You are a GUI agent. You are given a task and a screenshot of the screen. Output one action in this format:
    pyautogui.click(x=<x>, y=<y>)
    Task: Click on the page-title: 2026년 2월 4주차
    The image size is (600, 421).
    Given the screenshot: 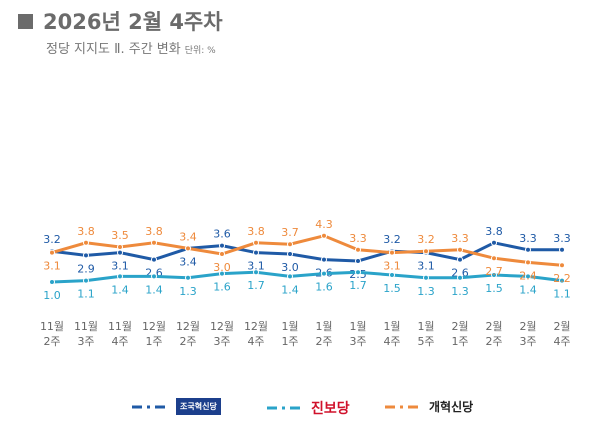 What is the action you would take?
    pyautogui.click(x=120, y=21)
    